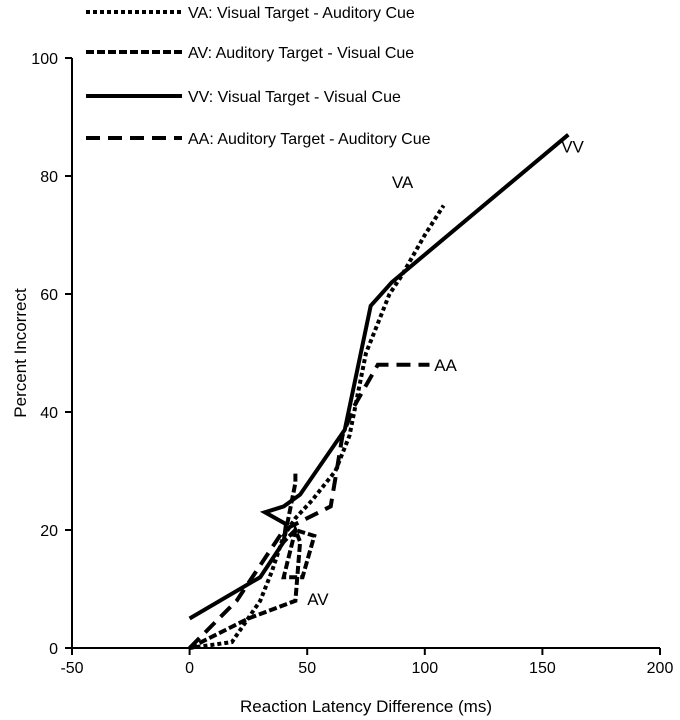  I want to click on y-tick-label: 60, so click(49, 295).